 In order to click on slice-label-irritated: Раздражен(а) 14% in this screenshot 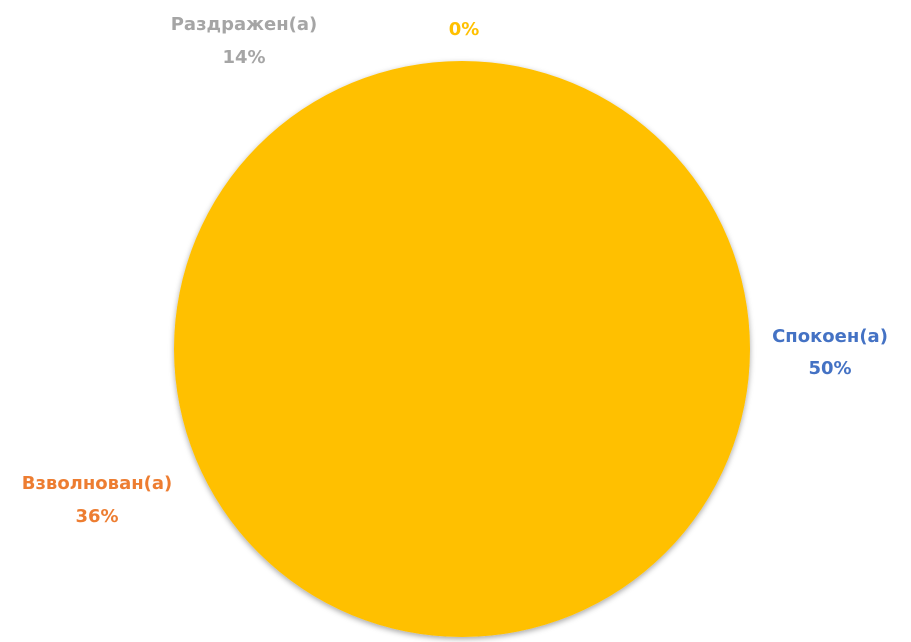, I will do `click(244, 41)`.